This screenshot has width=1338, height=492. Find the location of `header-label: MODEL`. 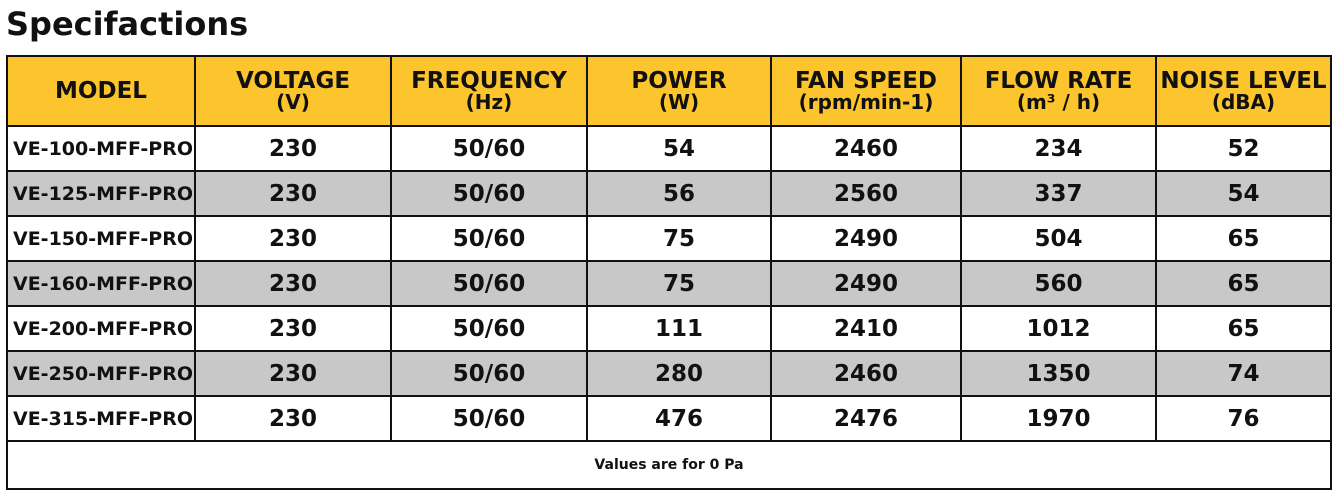

header-label: MODEL is located at coordinates (101, 91).